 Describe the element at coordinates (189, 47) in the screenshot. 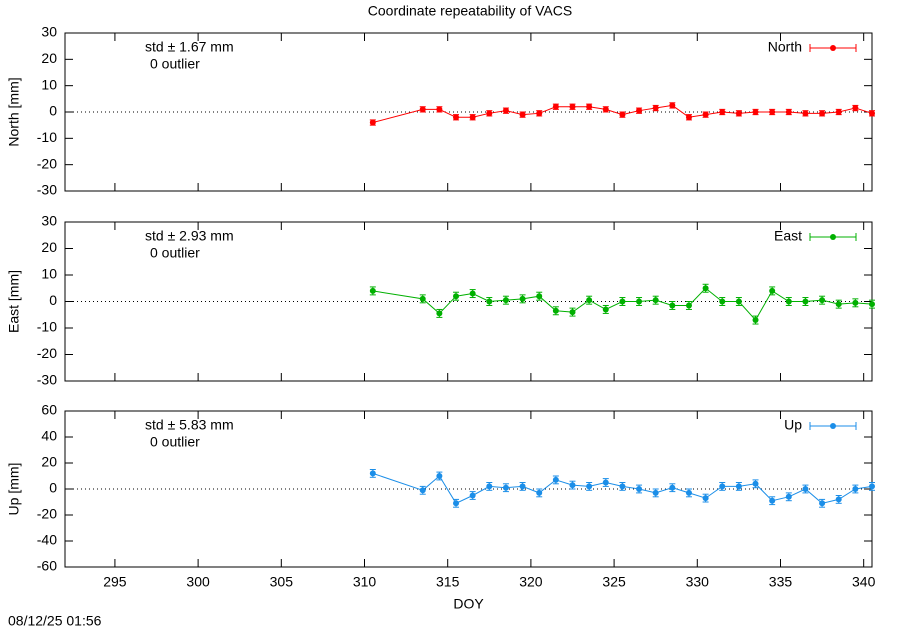

I see `std-annotation: std ± 1.67 mm` at that location.